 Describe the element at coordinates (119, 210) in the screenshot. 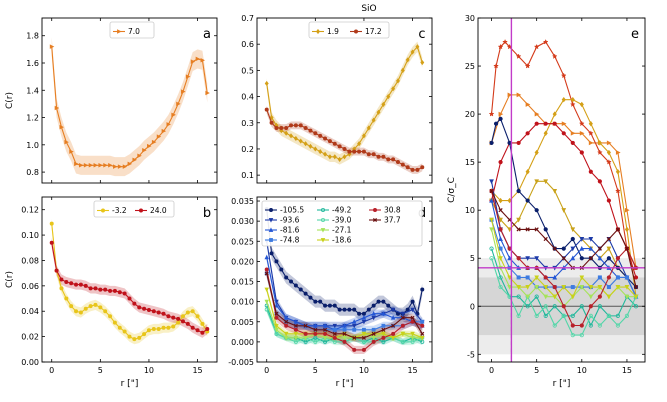

I see `legend-label-b-0: -3.2` at that location.